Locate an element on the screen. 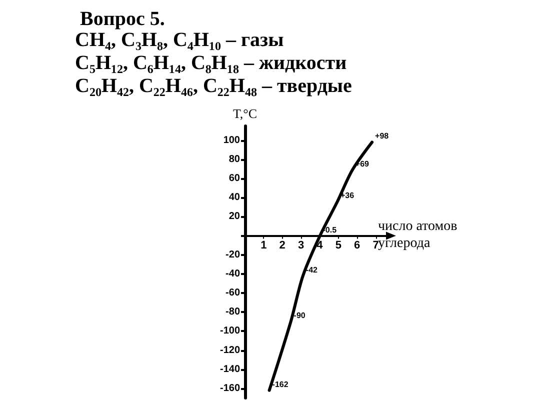  data-label: -90 is located at coordinates (300, 315).